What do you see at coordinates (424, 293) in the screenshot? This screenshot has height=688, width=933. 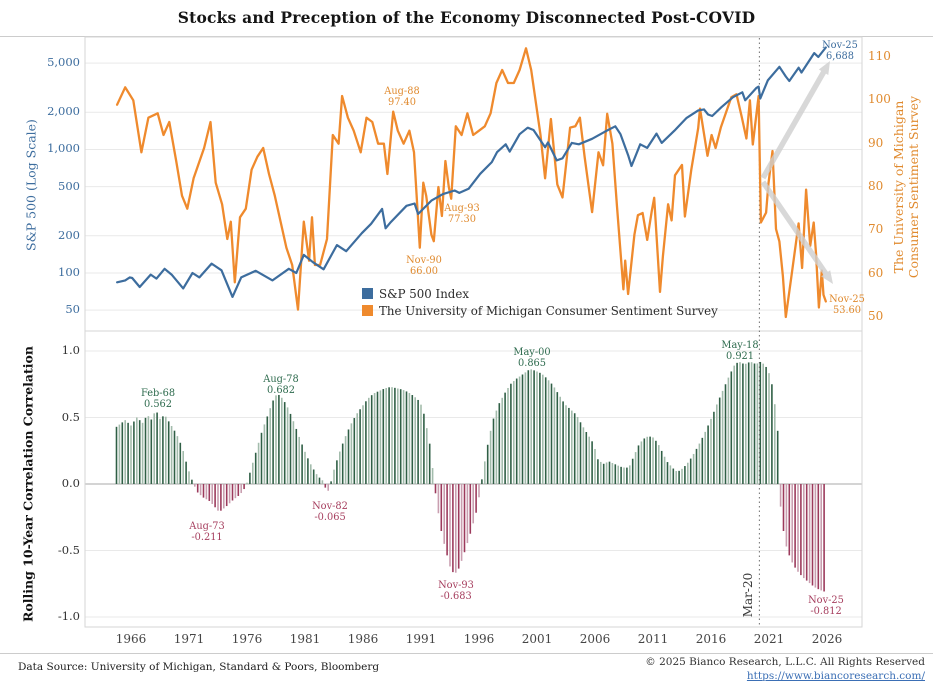 I see `sp500-legend-label: S&P 500 Index` at bounding box center [424, 293].